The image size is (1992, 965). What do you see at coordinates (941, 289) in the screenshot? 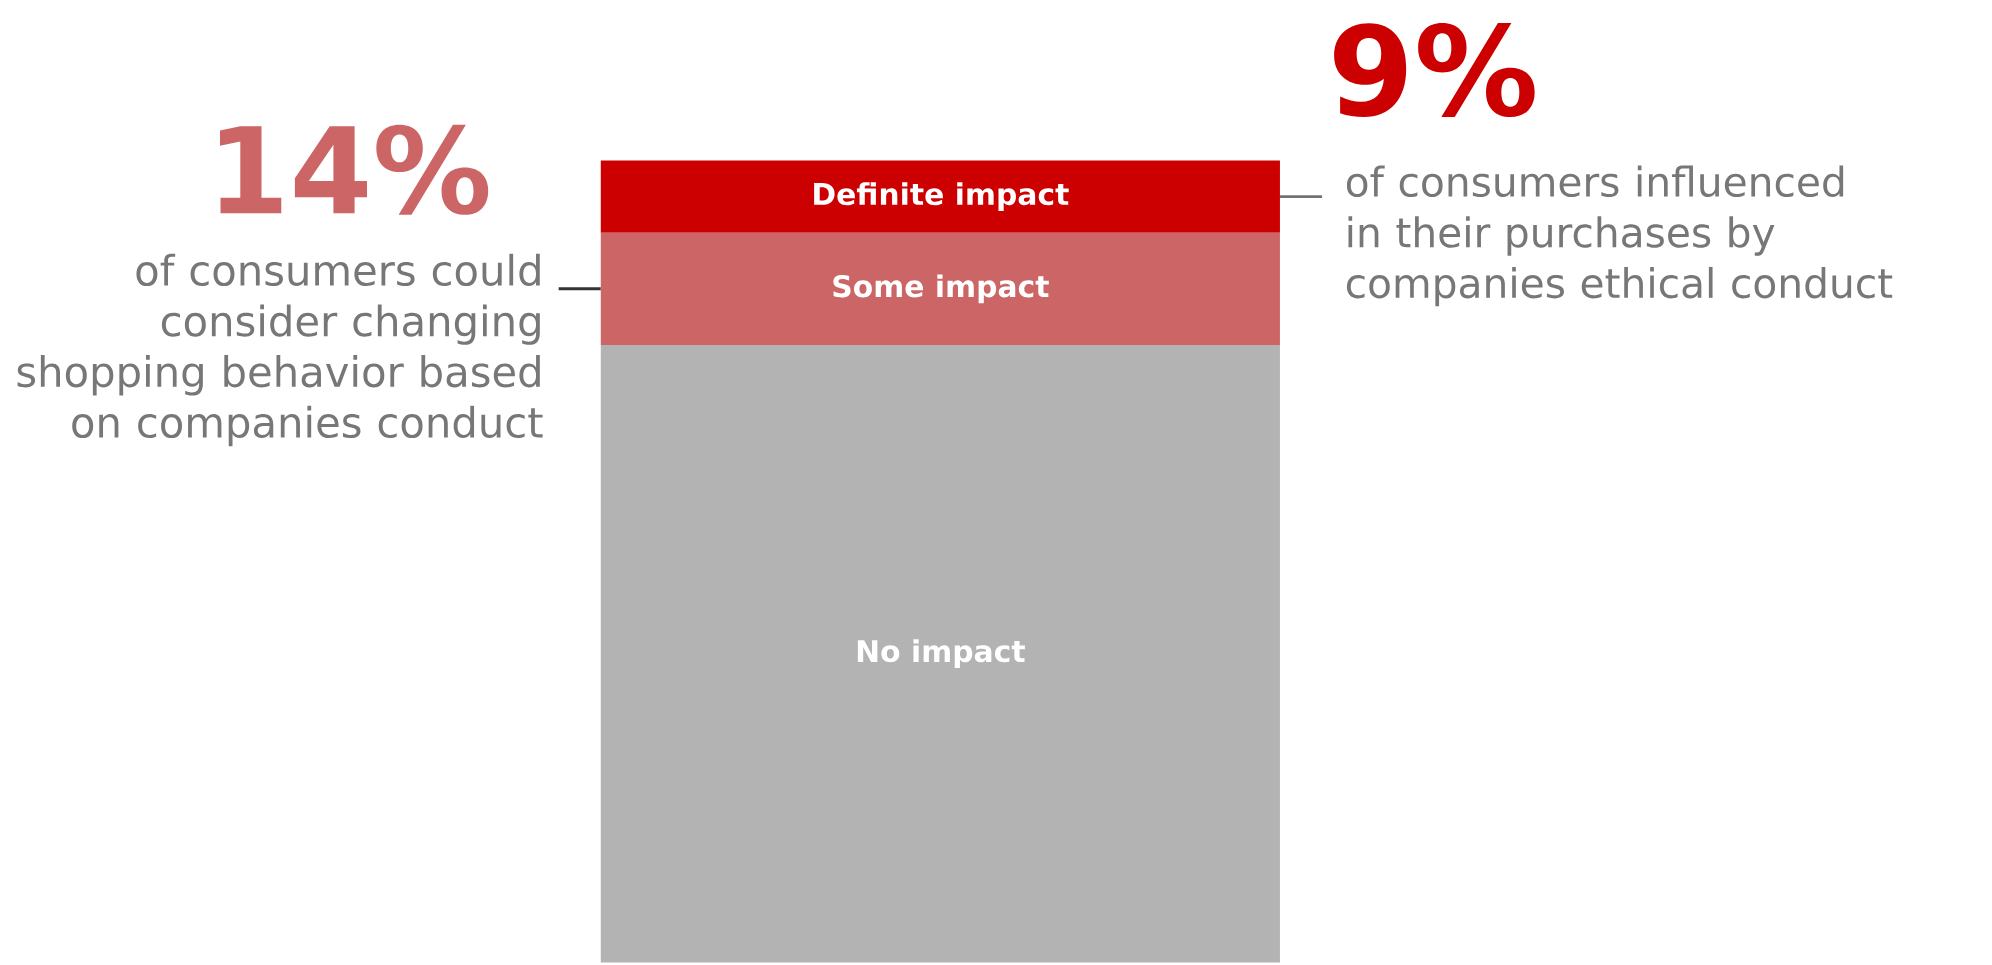
I see `series-label: Some impact` at bounding box center [941, 289].